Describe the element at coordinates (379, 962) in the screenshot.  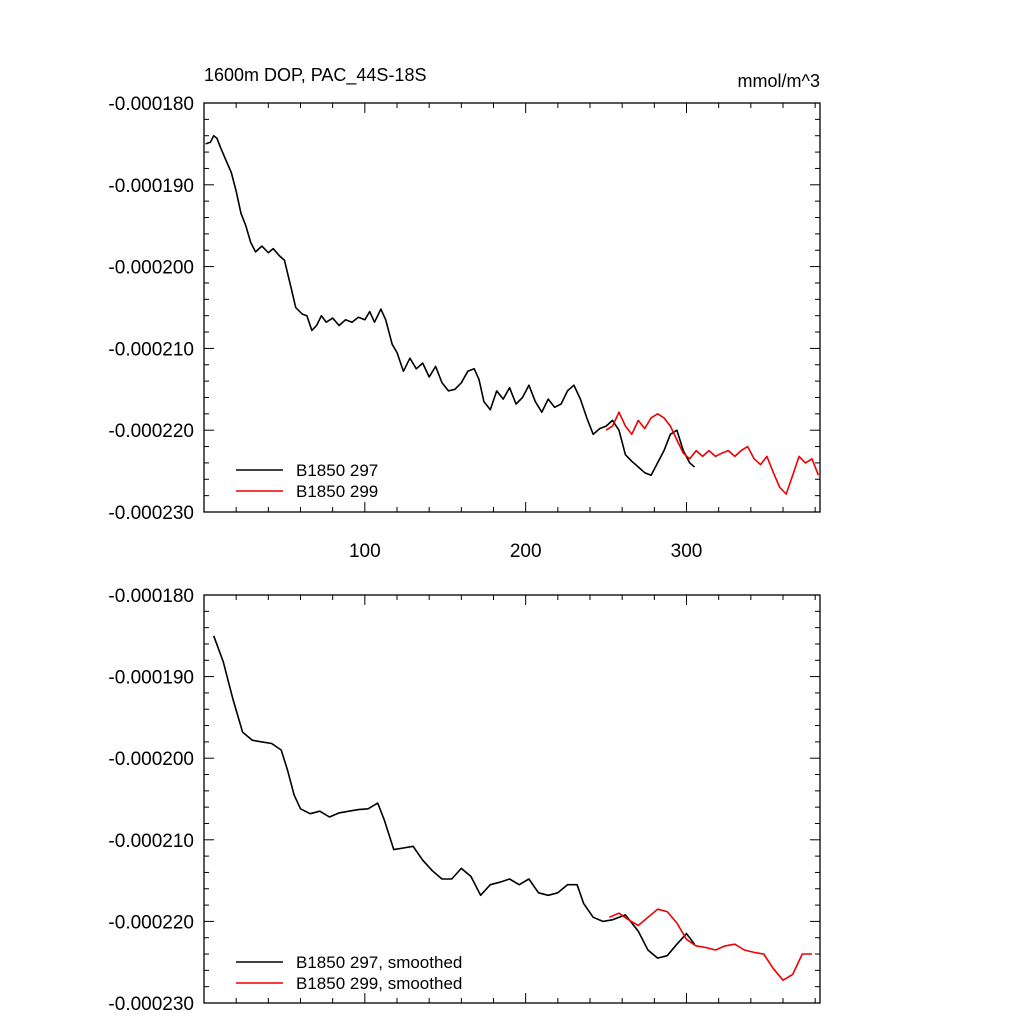
I see `legend-label: B1850 297, smoothed` at that location.